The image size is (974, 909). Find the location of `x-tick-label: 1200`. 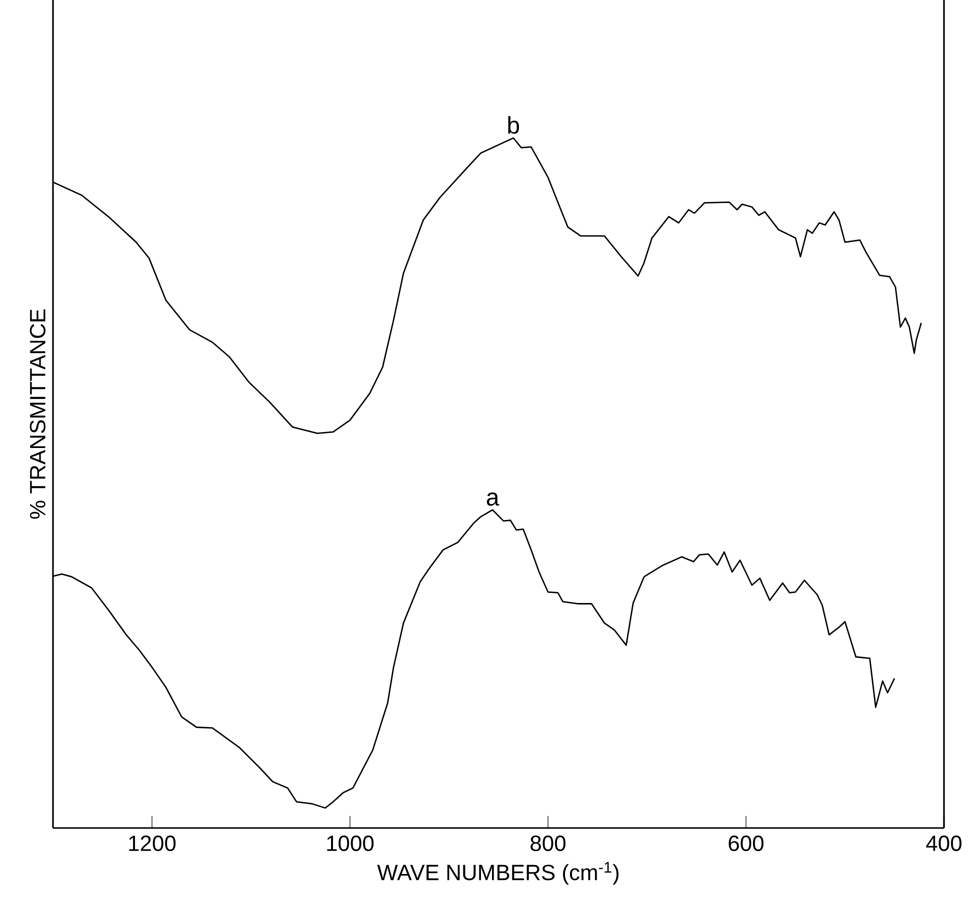

x-tick-label: 1200 is located at coordinates (152, 844).